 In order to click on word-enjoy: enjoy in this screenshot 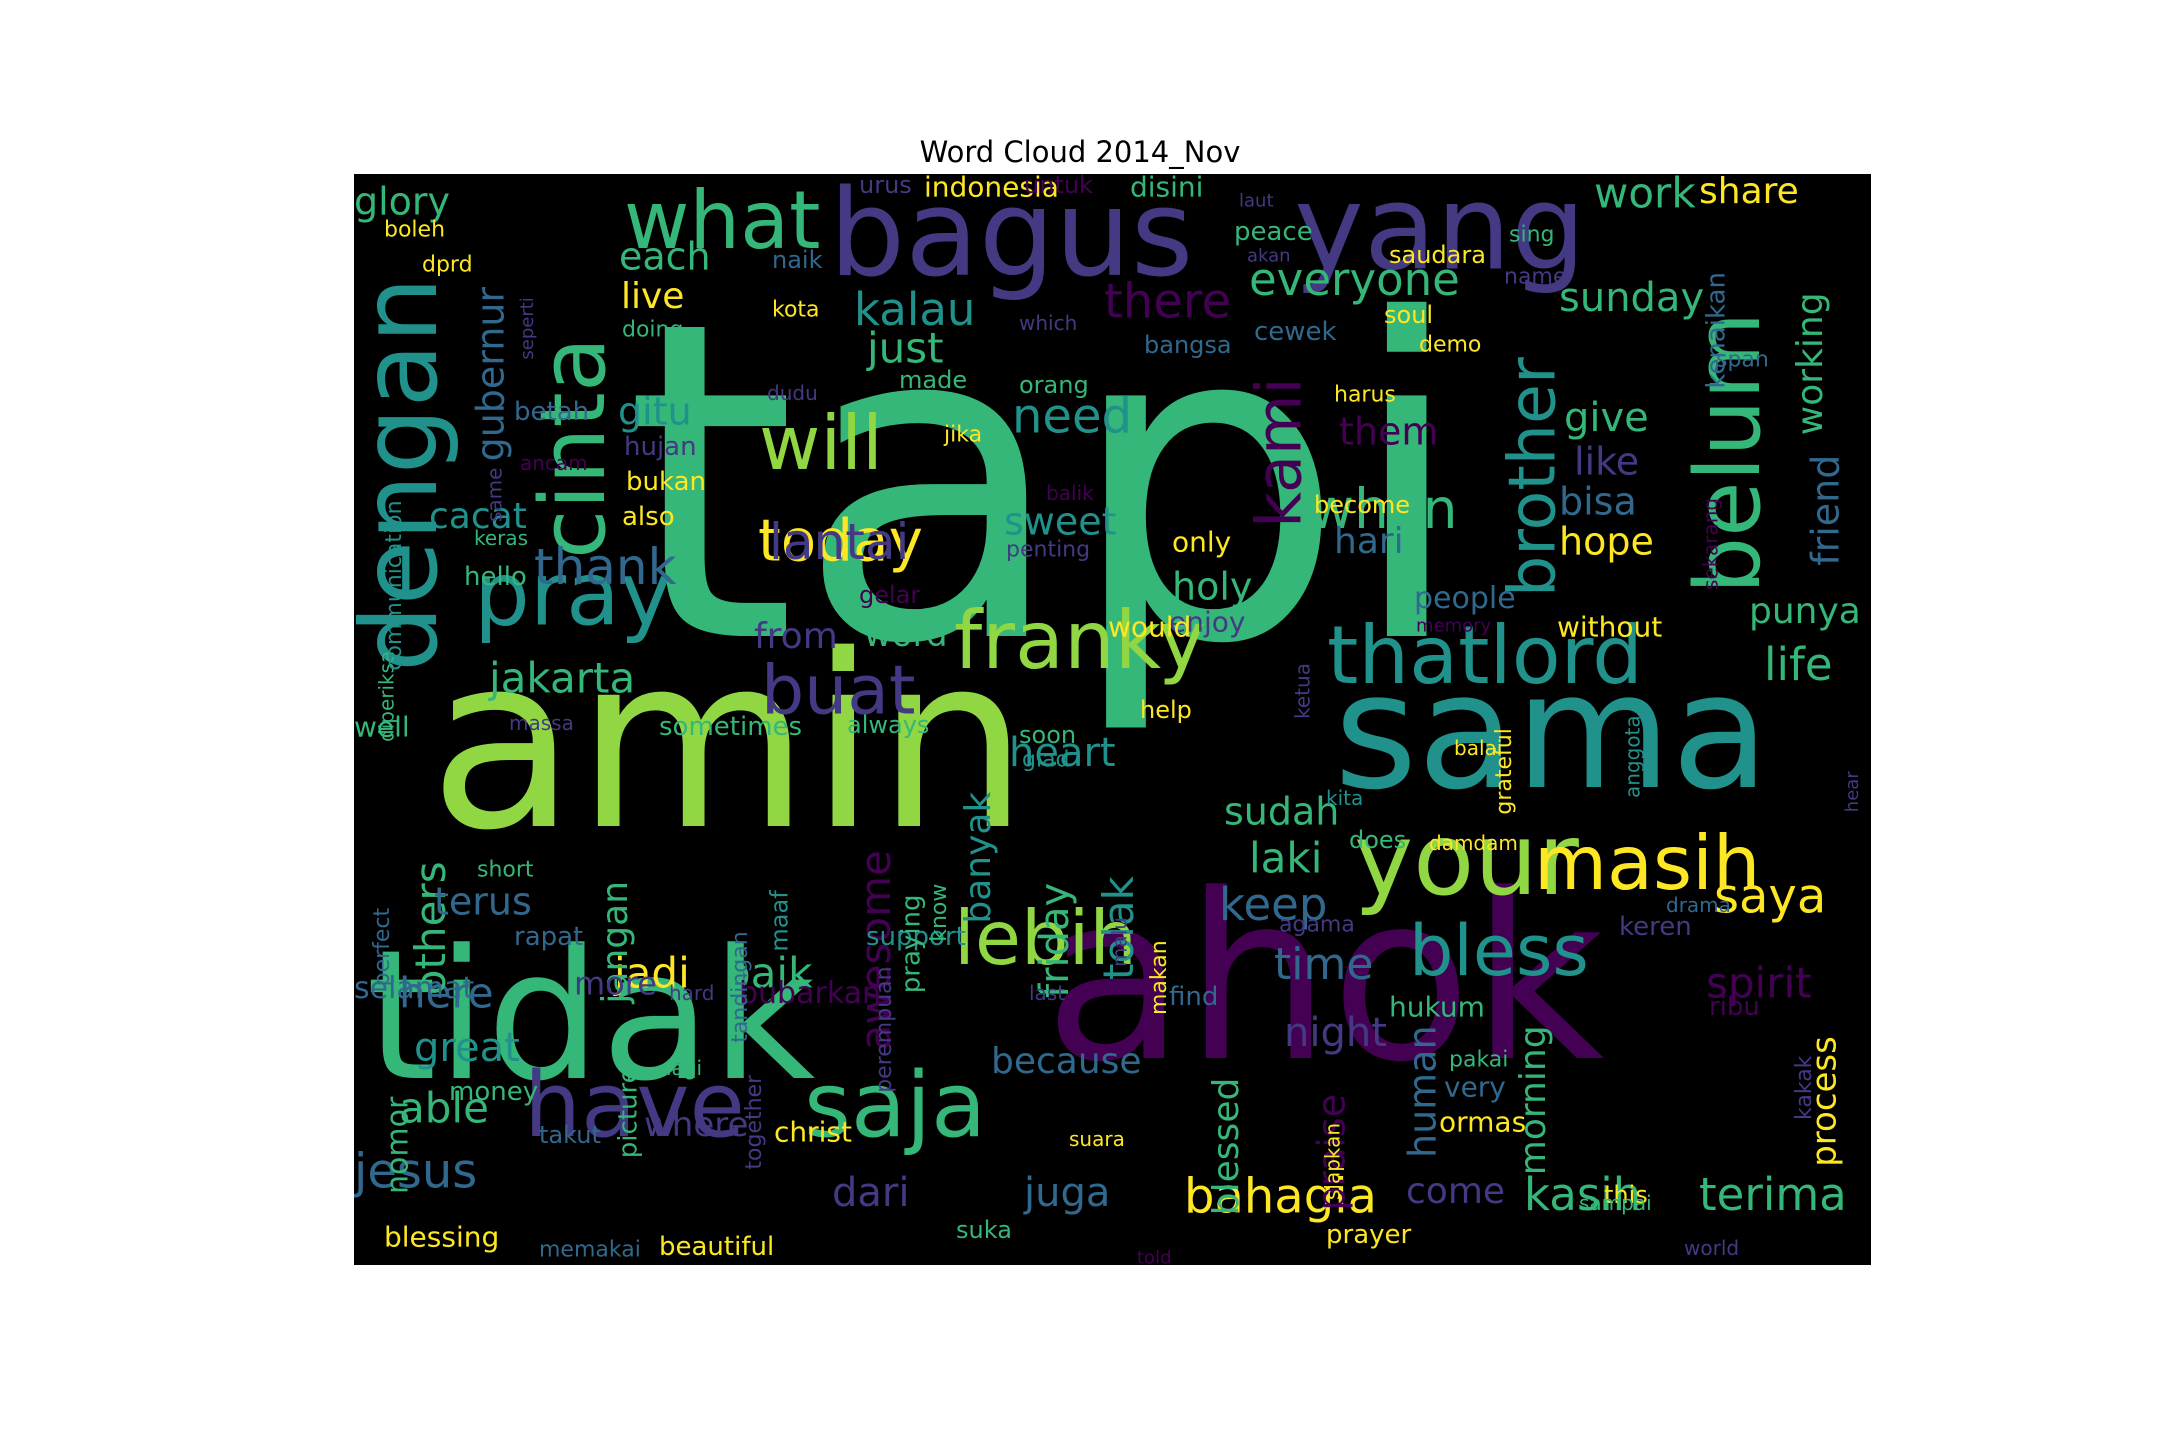, I will do `click(1207, 621)`.